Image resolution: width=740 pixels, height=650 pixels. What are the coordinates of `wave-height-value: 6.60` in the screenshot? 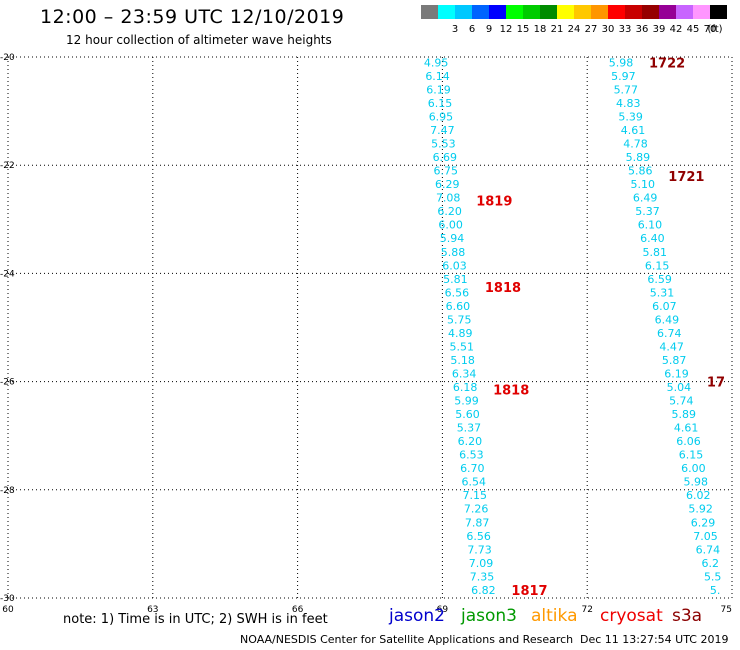 It's located at (458, 306).